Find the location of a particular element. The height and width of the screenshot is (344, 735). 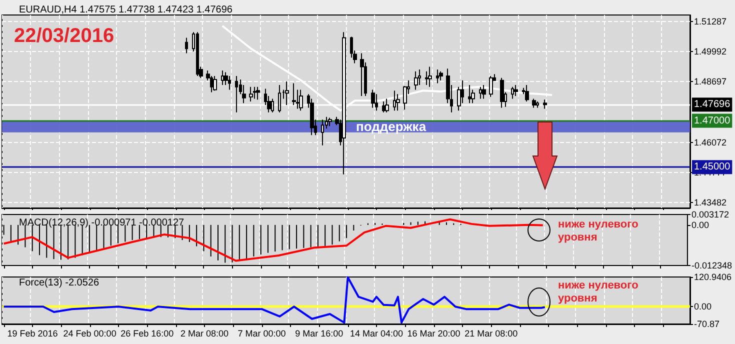

y-tick-label: -0.012348 is located at coordinates (711, 265).